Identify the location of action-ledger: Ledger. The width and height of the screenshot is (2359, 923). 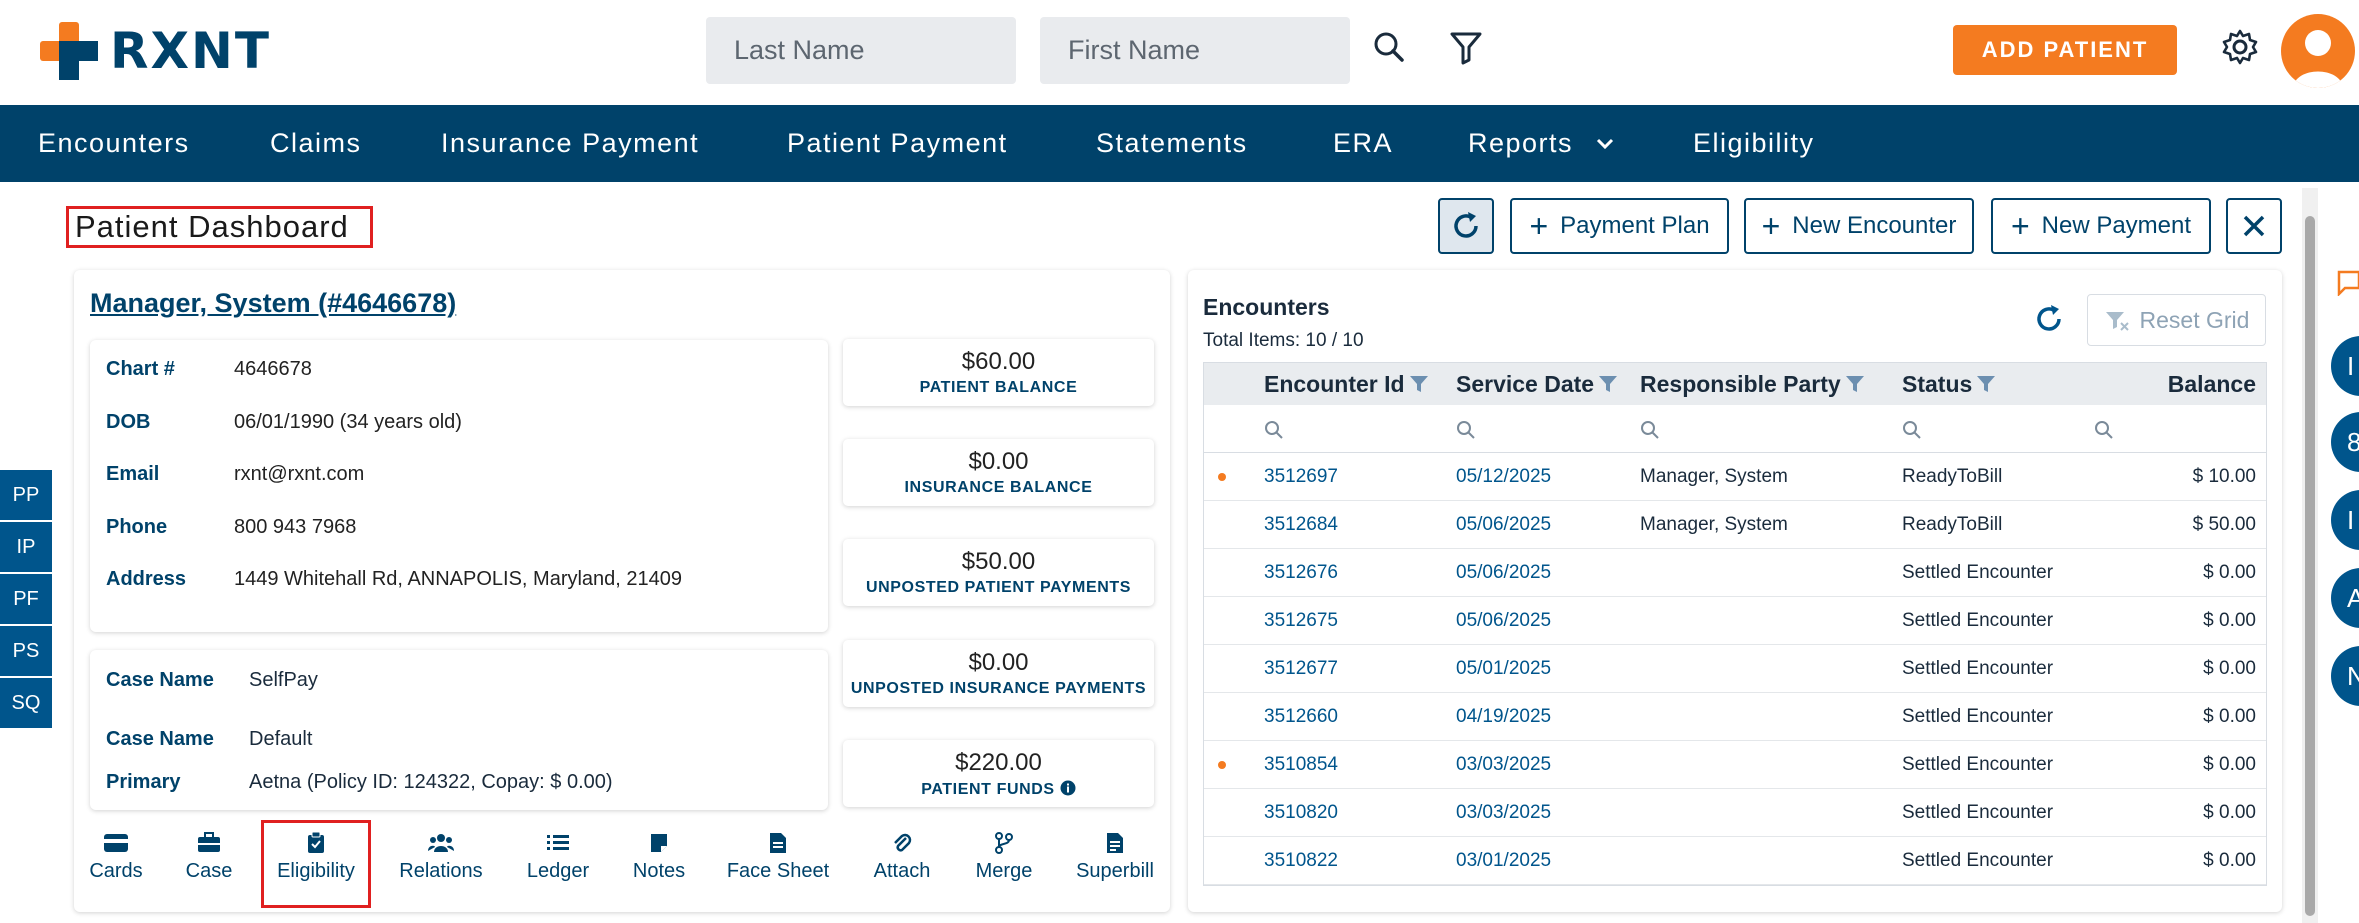
(558, 857).